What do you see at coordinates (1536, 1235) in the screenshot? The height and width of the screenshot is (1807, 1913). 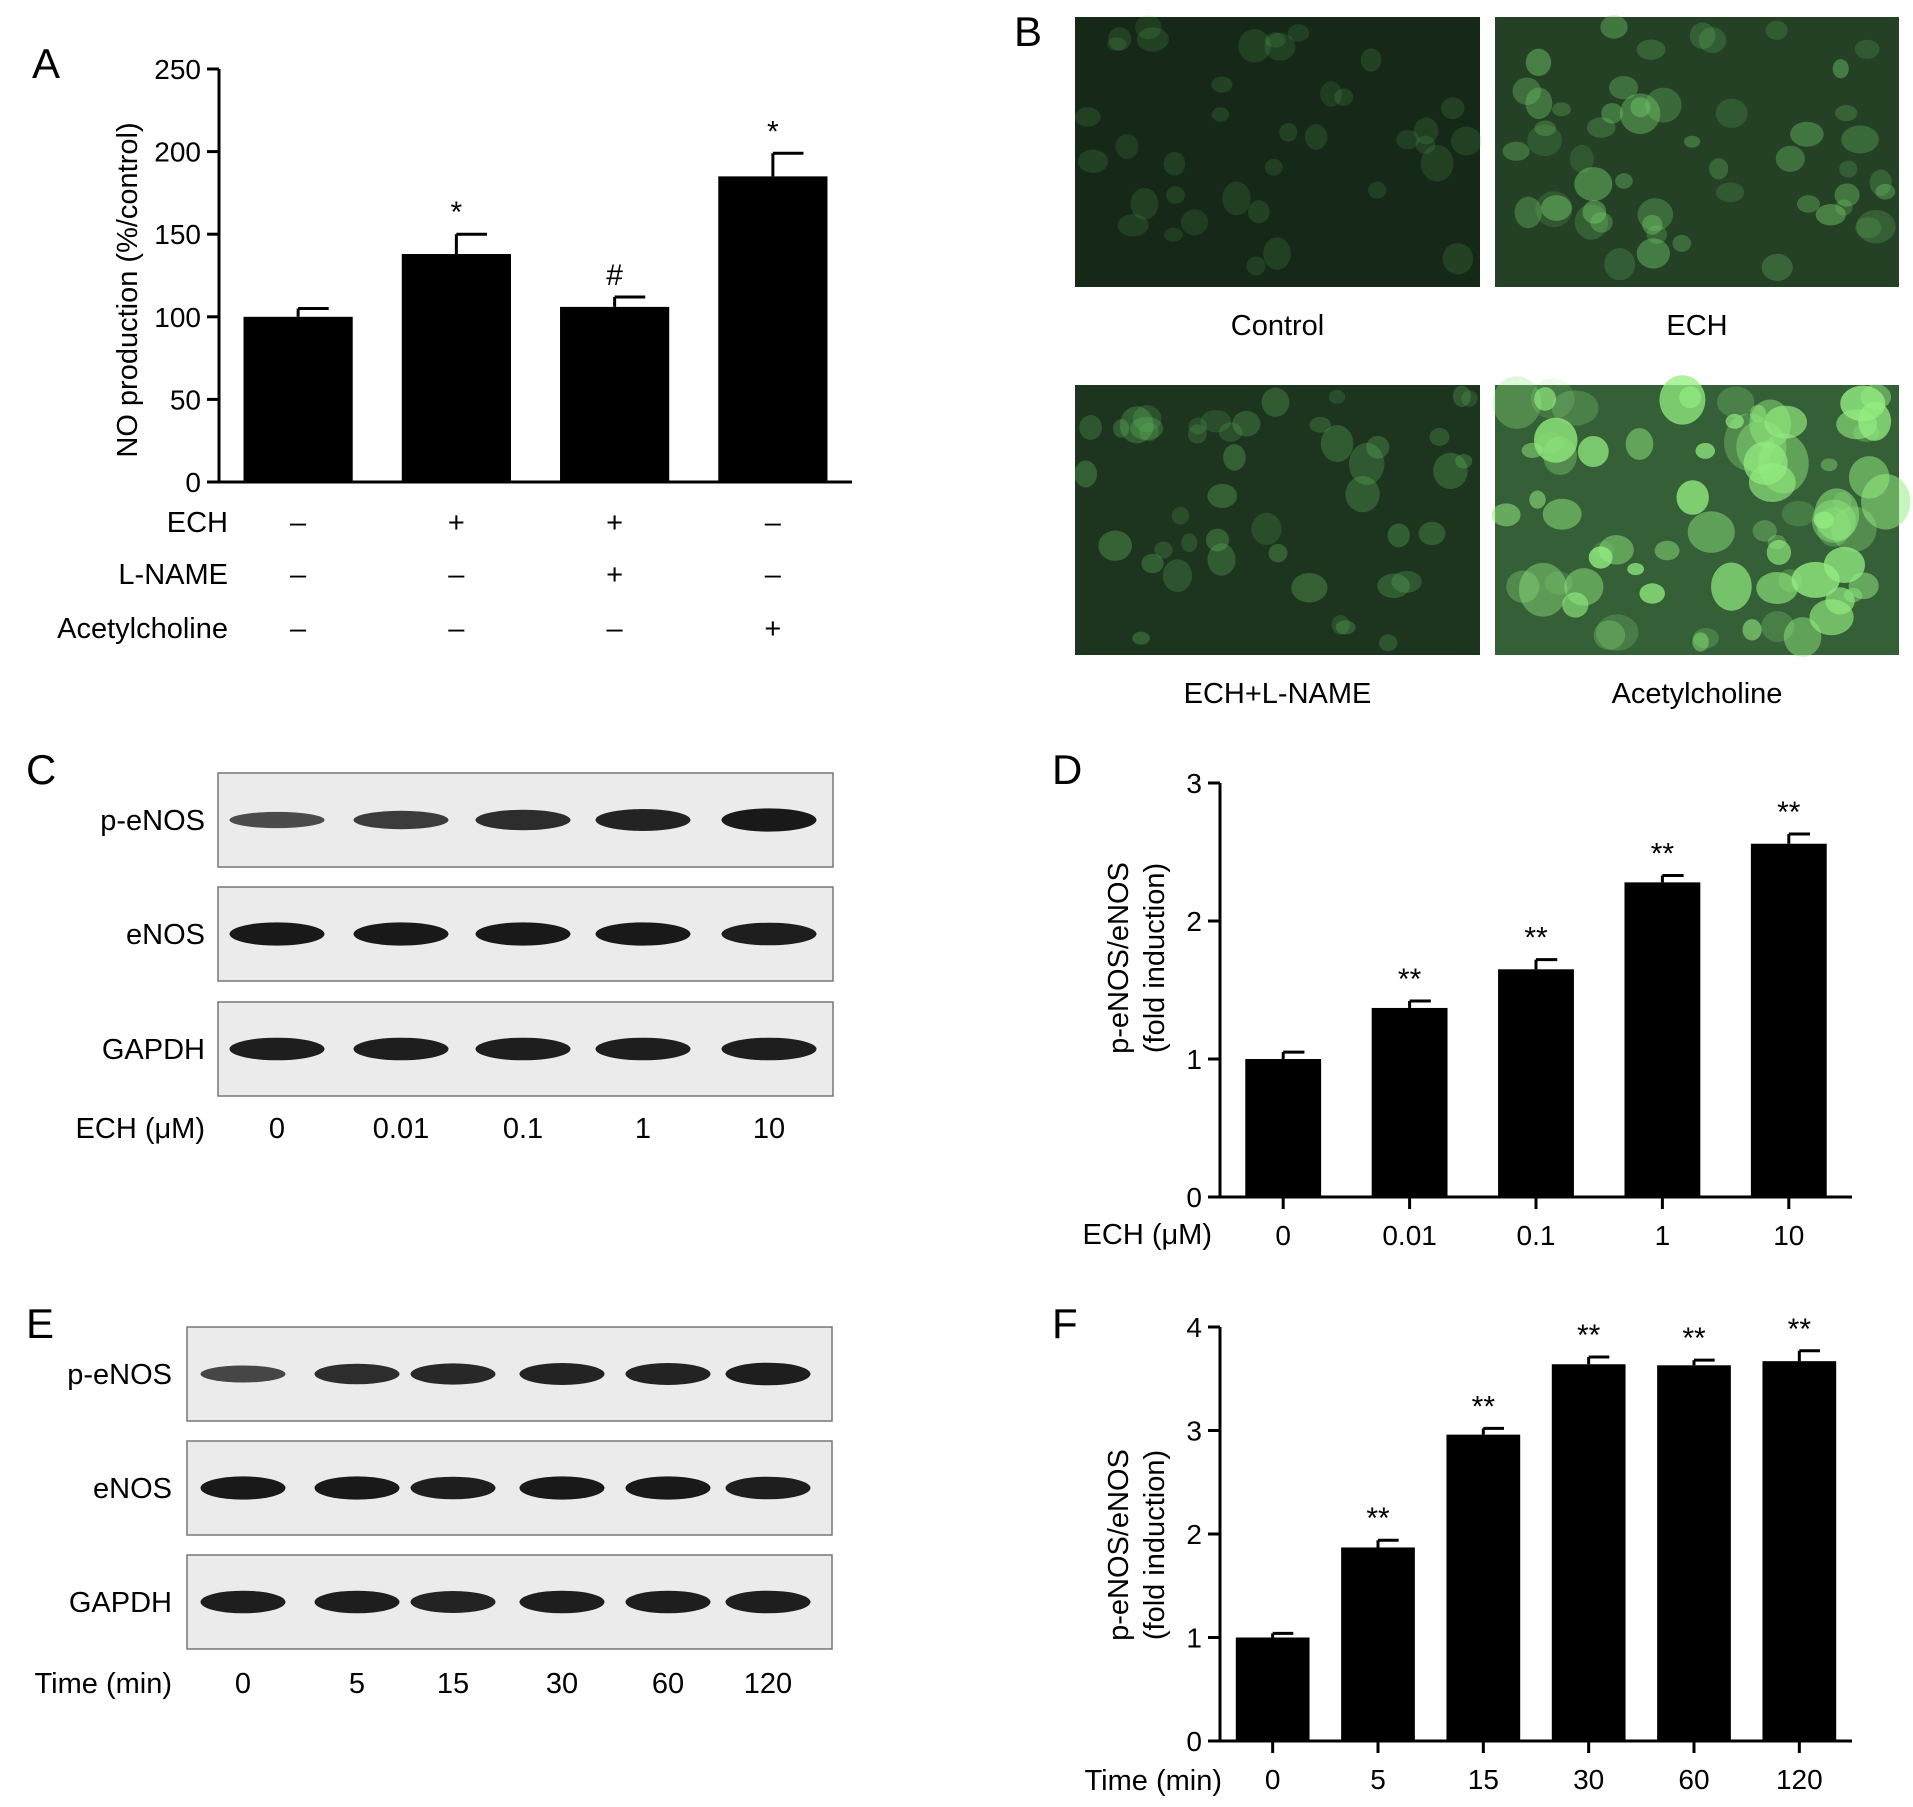 I see `panel-d-x-tick-label: 0.1` at bounding box center [1536, 1235].